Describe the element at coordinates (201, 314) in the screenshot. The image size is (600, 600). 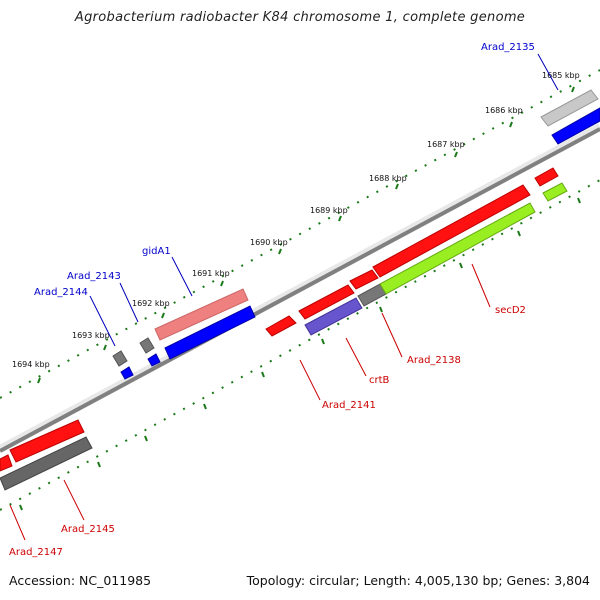
I see `gene-gida1-forward` at that location.